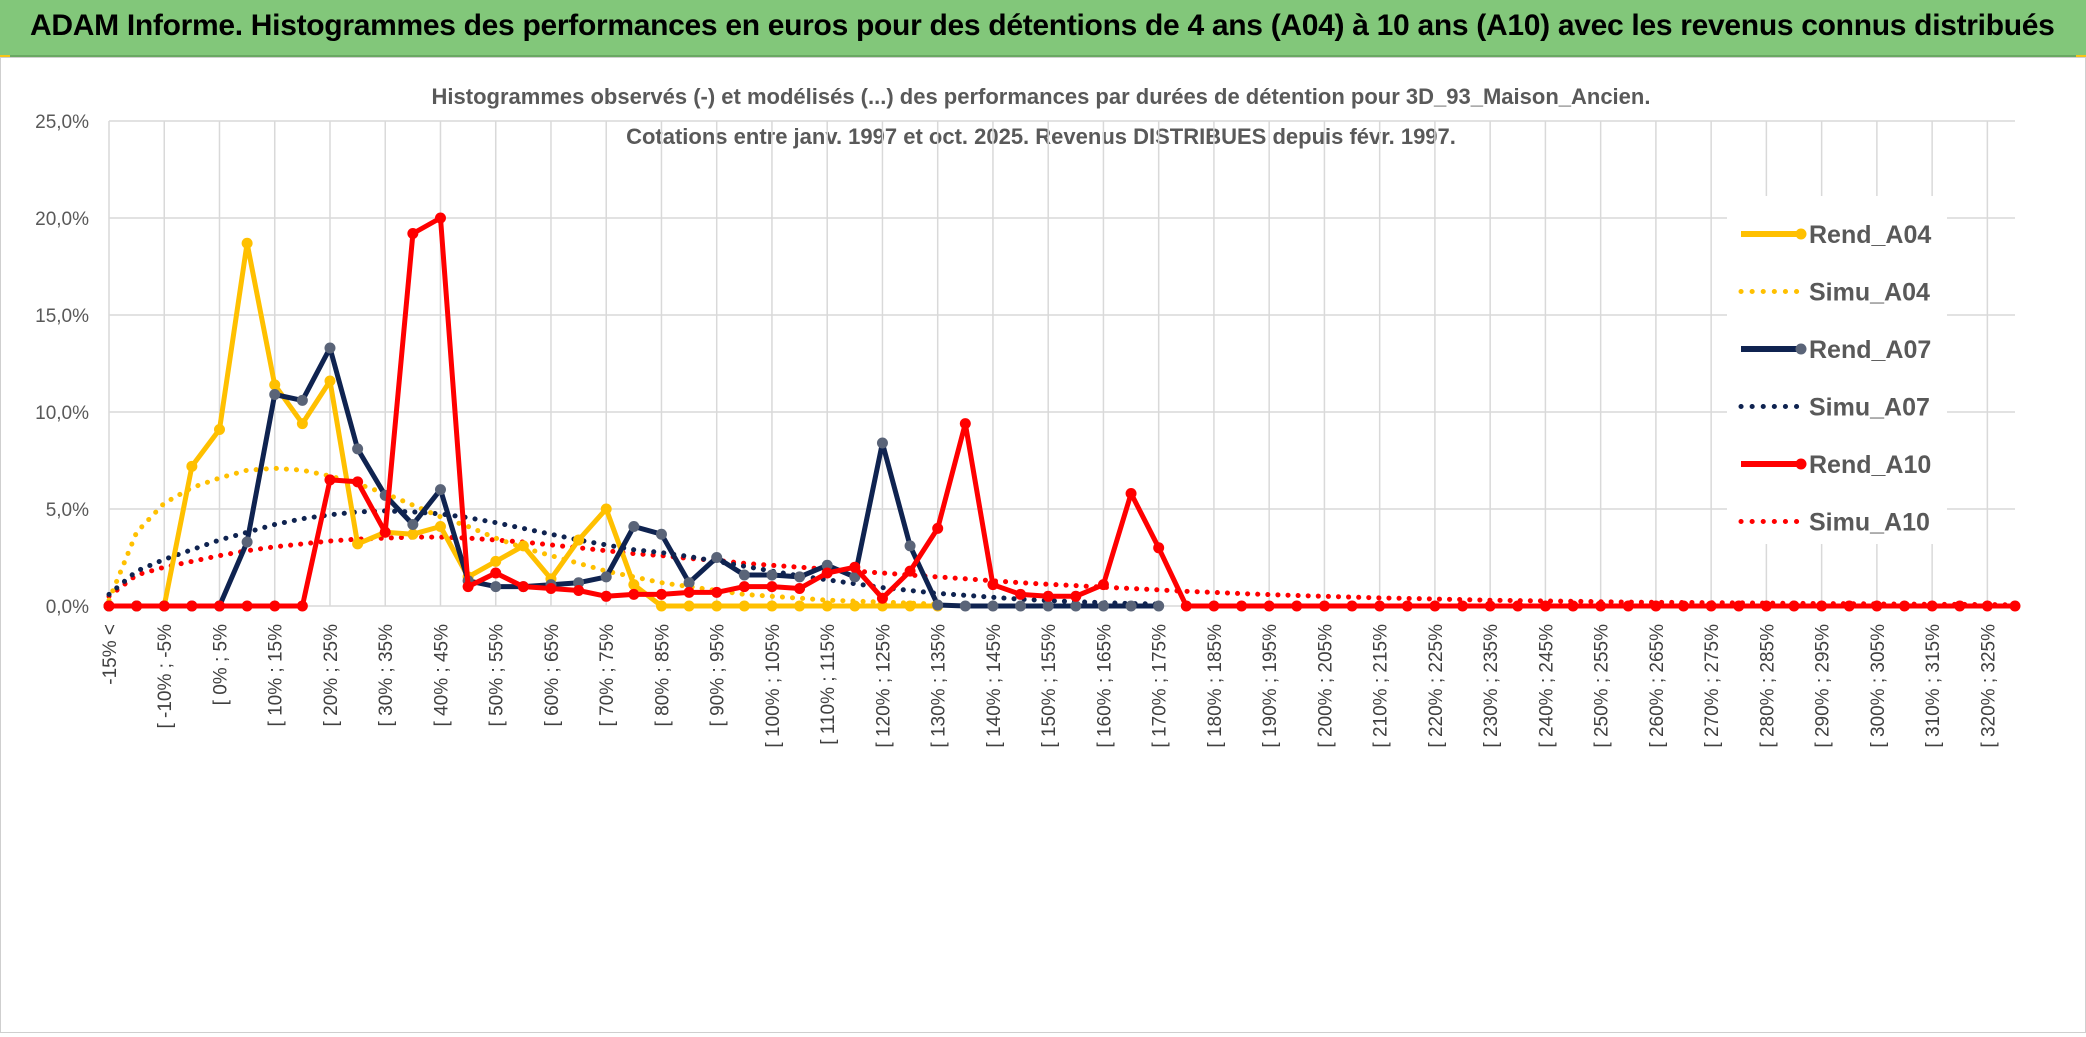  I want to click on legend-item-simu-a07: Simu_A07, so click(1834, 408).